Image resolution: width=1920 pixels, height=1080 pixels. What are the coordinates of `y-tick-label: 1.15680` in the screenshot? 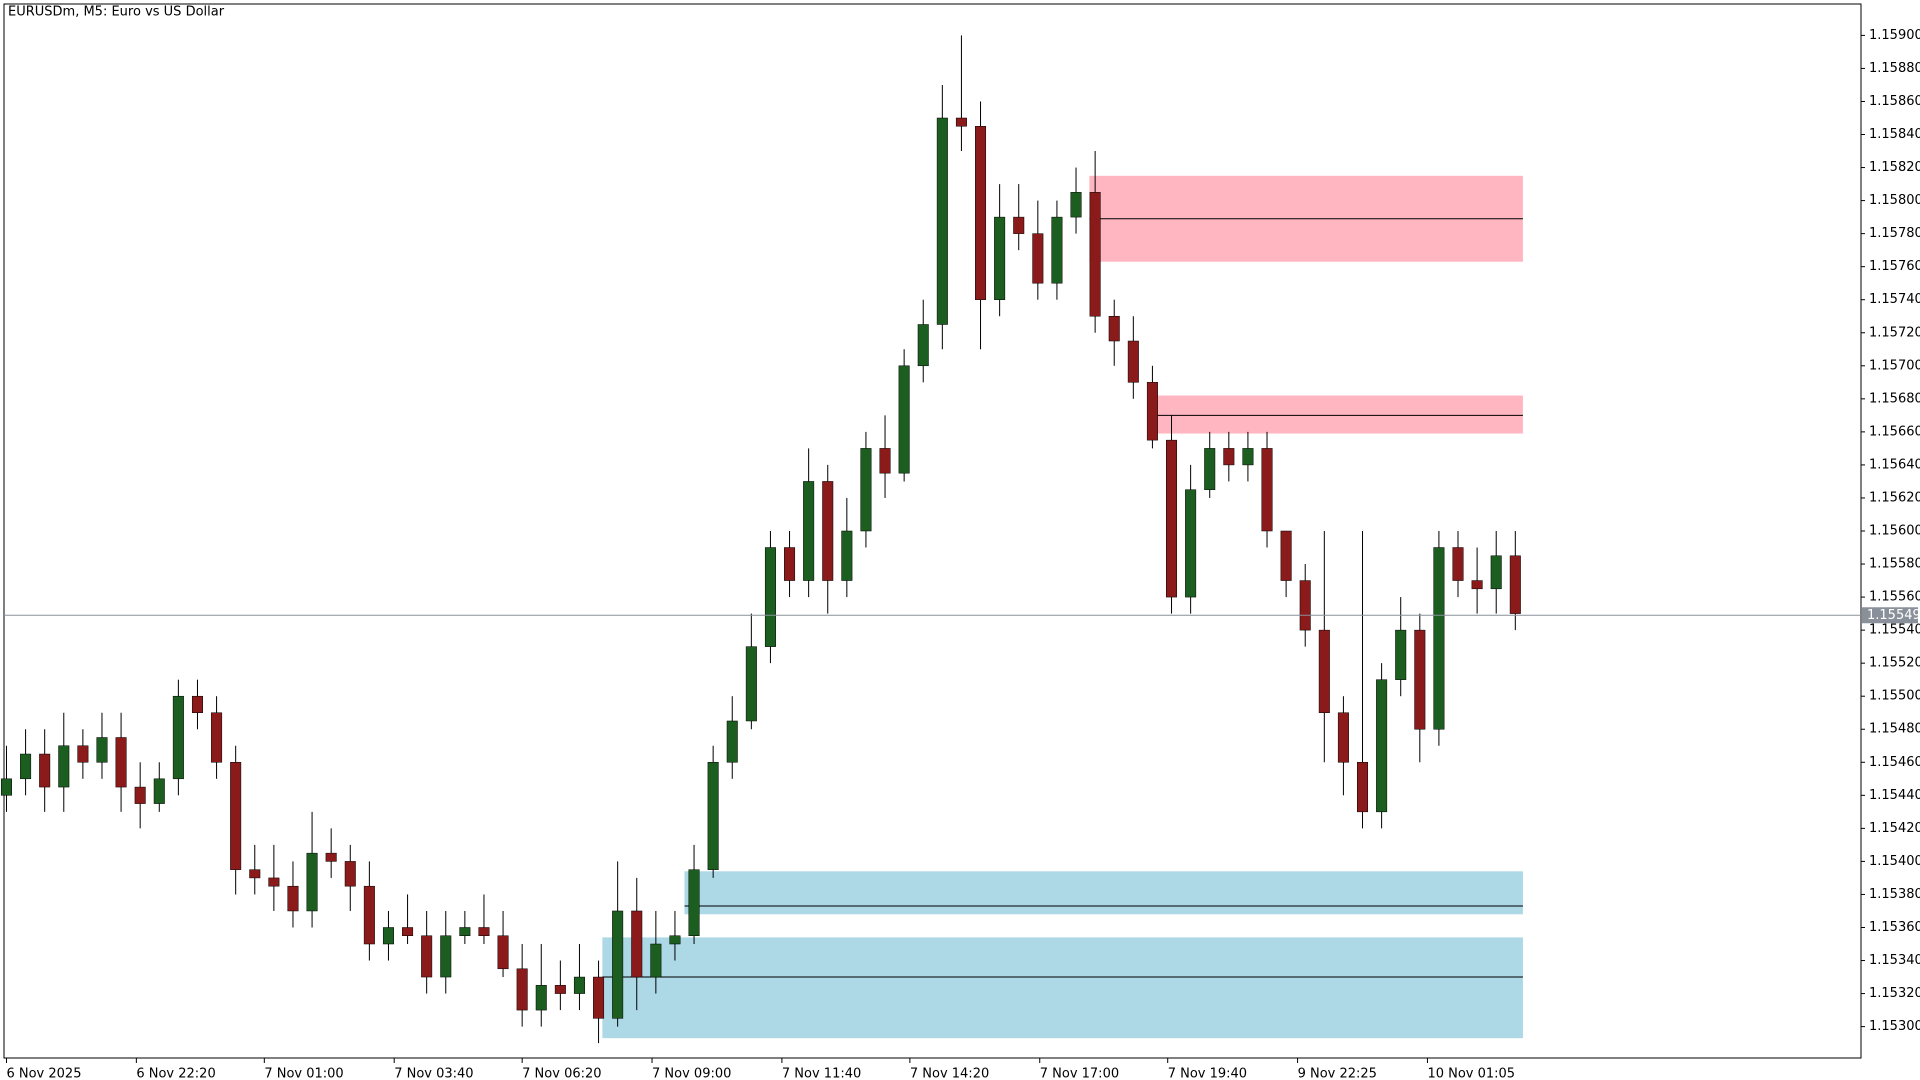 It's located at (1894, 398).